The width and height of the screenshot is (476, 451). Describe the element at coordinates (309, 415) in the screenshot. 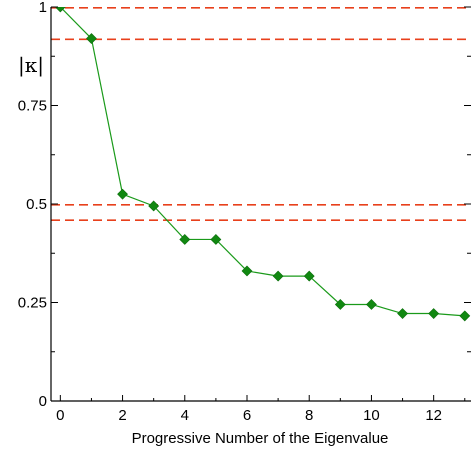

I see `x-tick-label-4: 8` at that location.